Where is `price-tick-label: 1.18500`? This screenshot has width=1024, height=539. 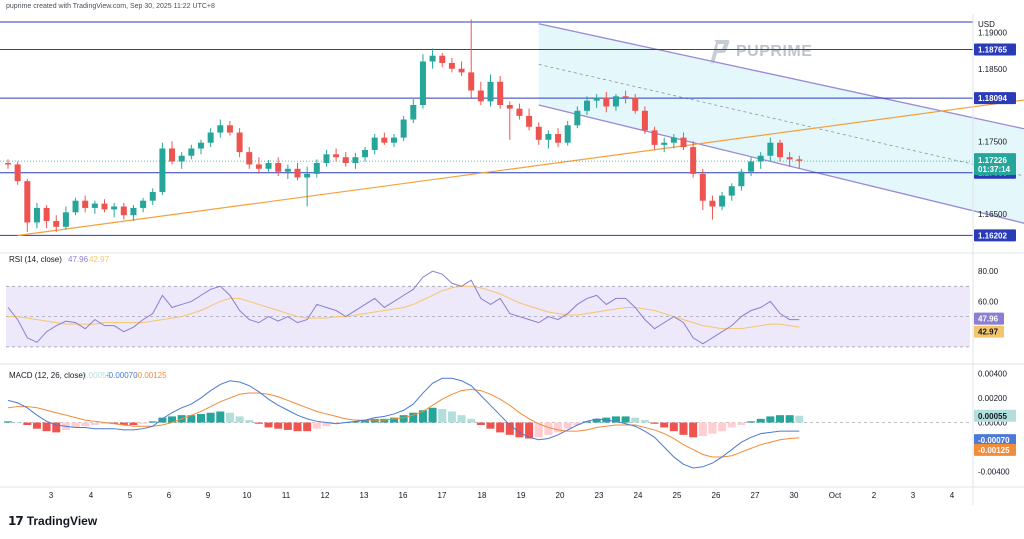 price-tick-label: 1.18500 is located at coordinates (992, 69).